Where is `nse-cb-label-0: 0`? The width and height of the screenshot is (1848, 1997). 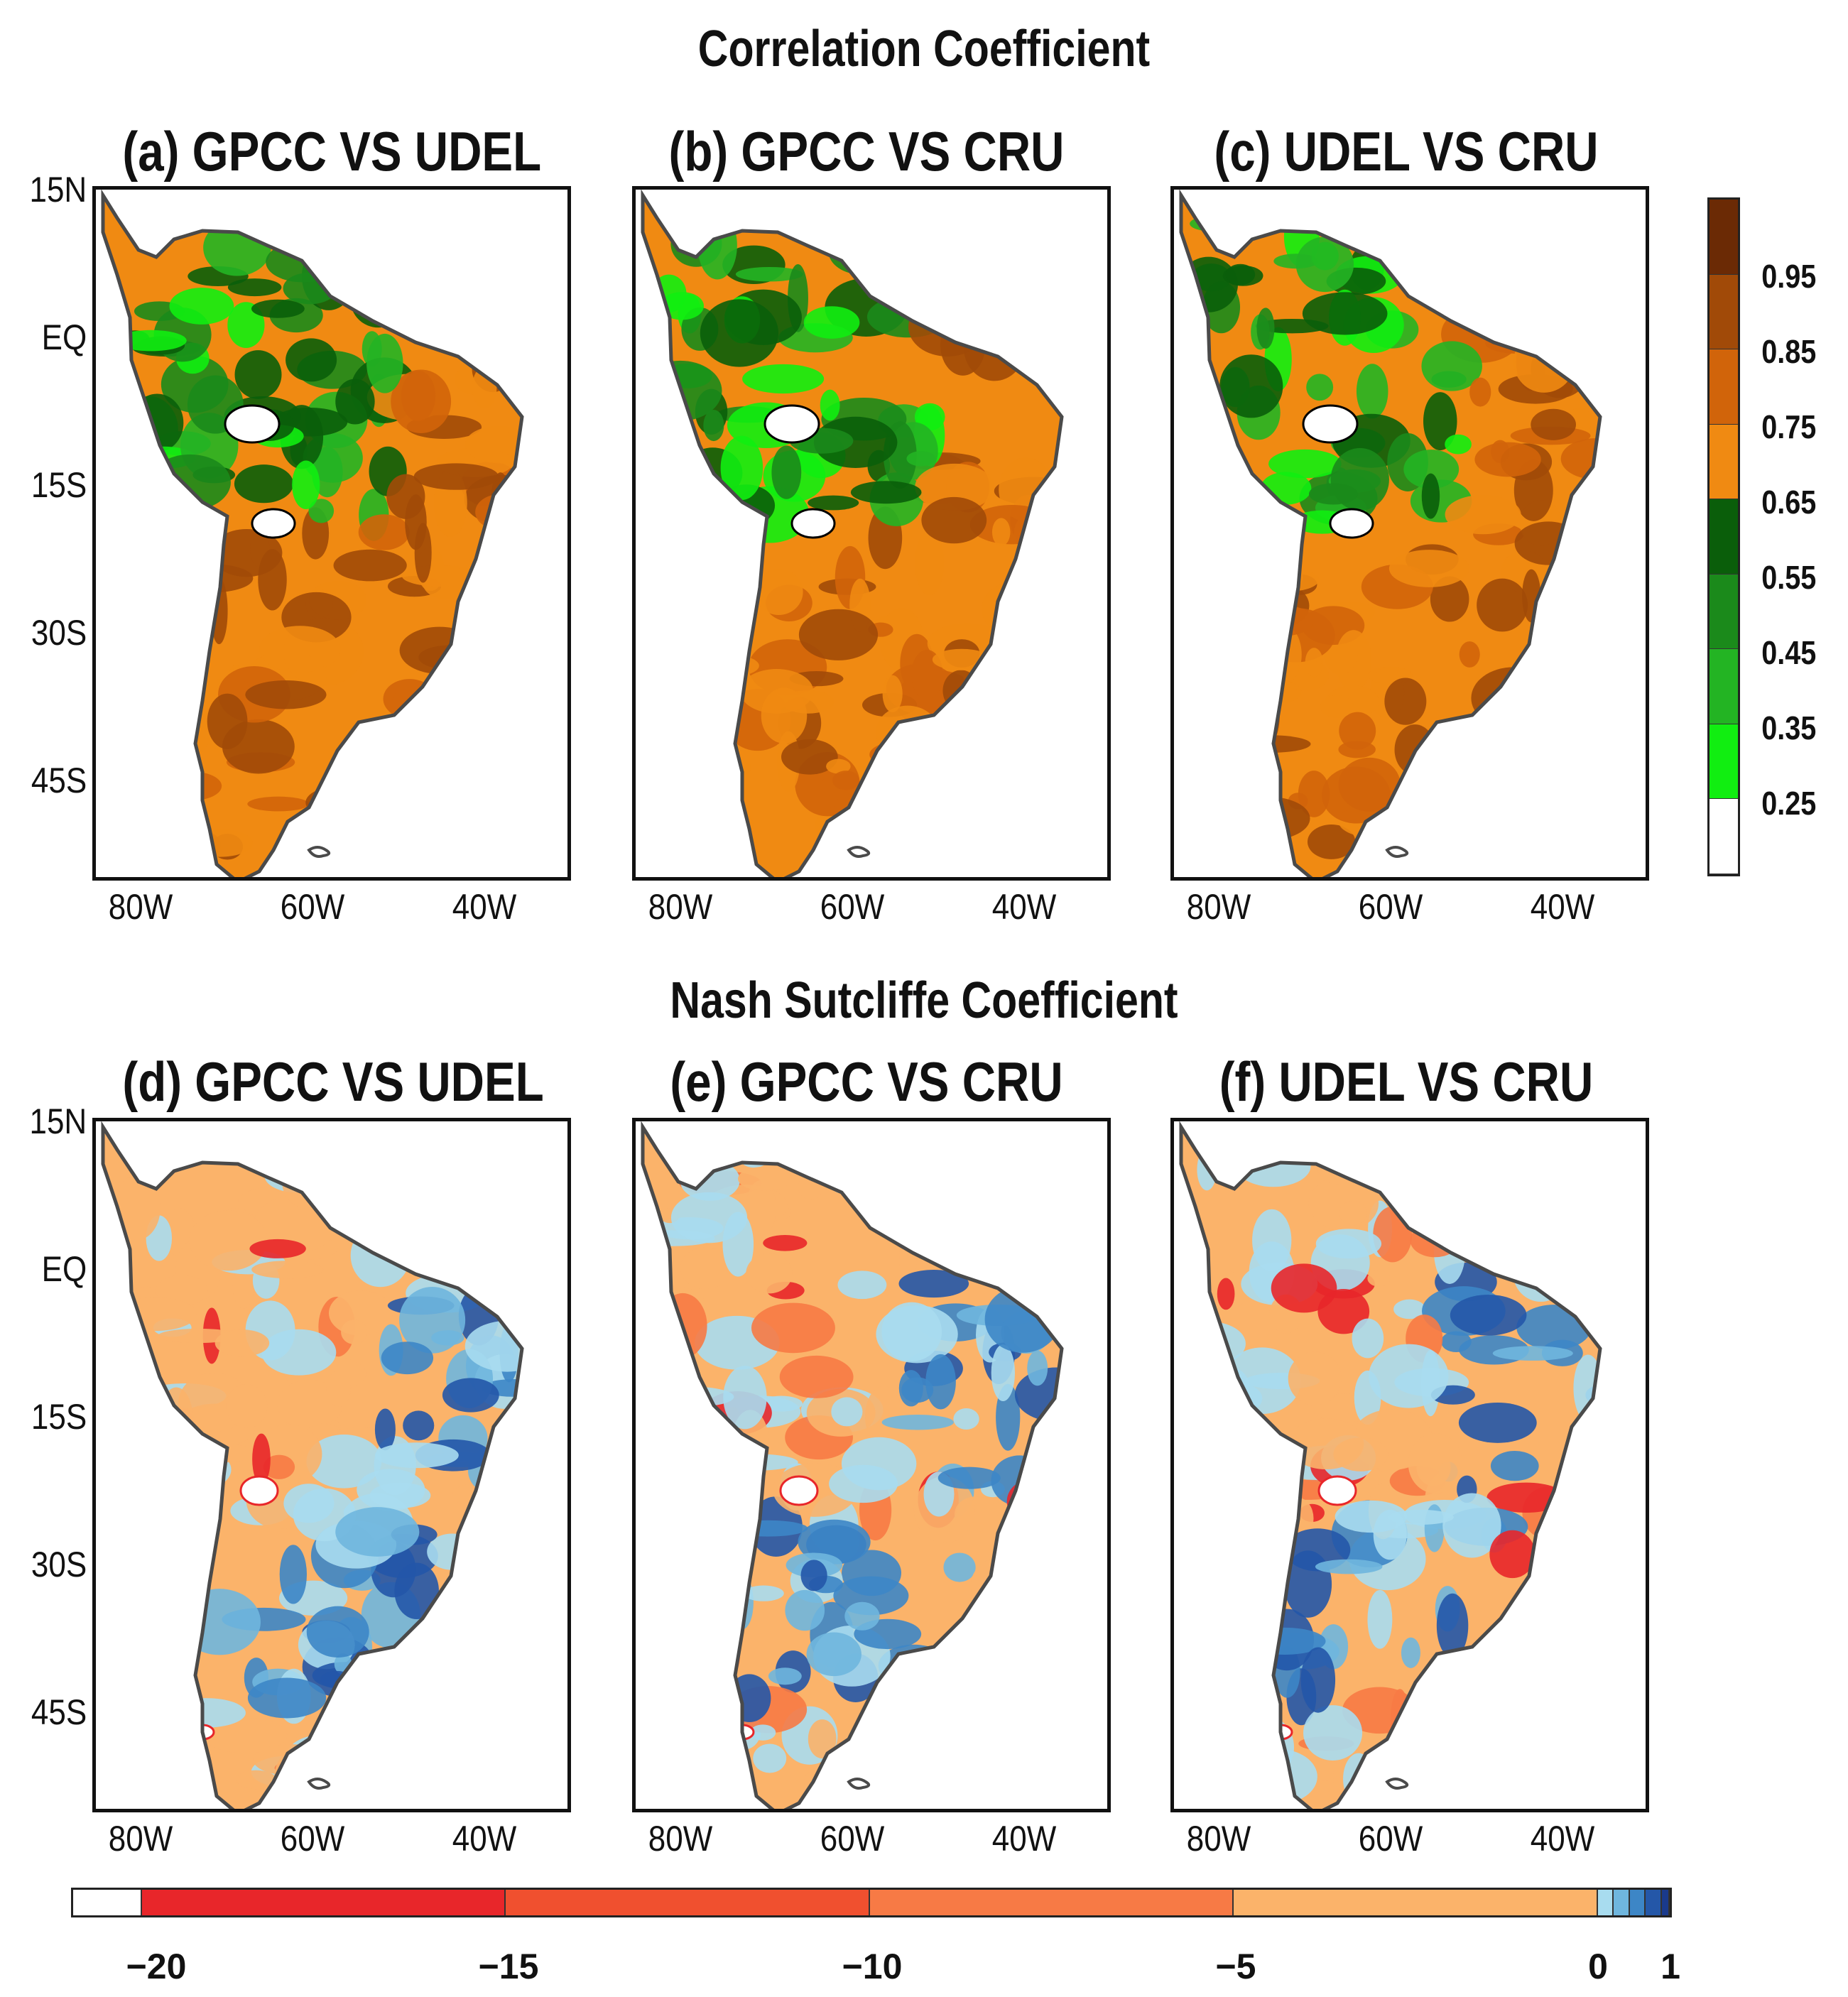
nse-cb-label-0: 0 is located at coordinates (1598, 1966).